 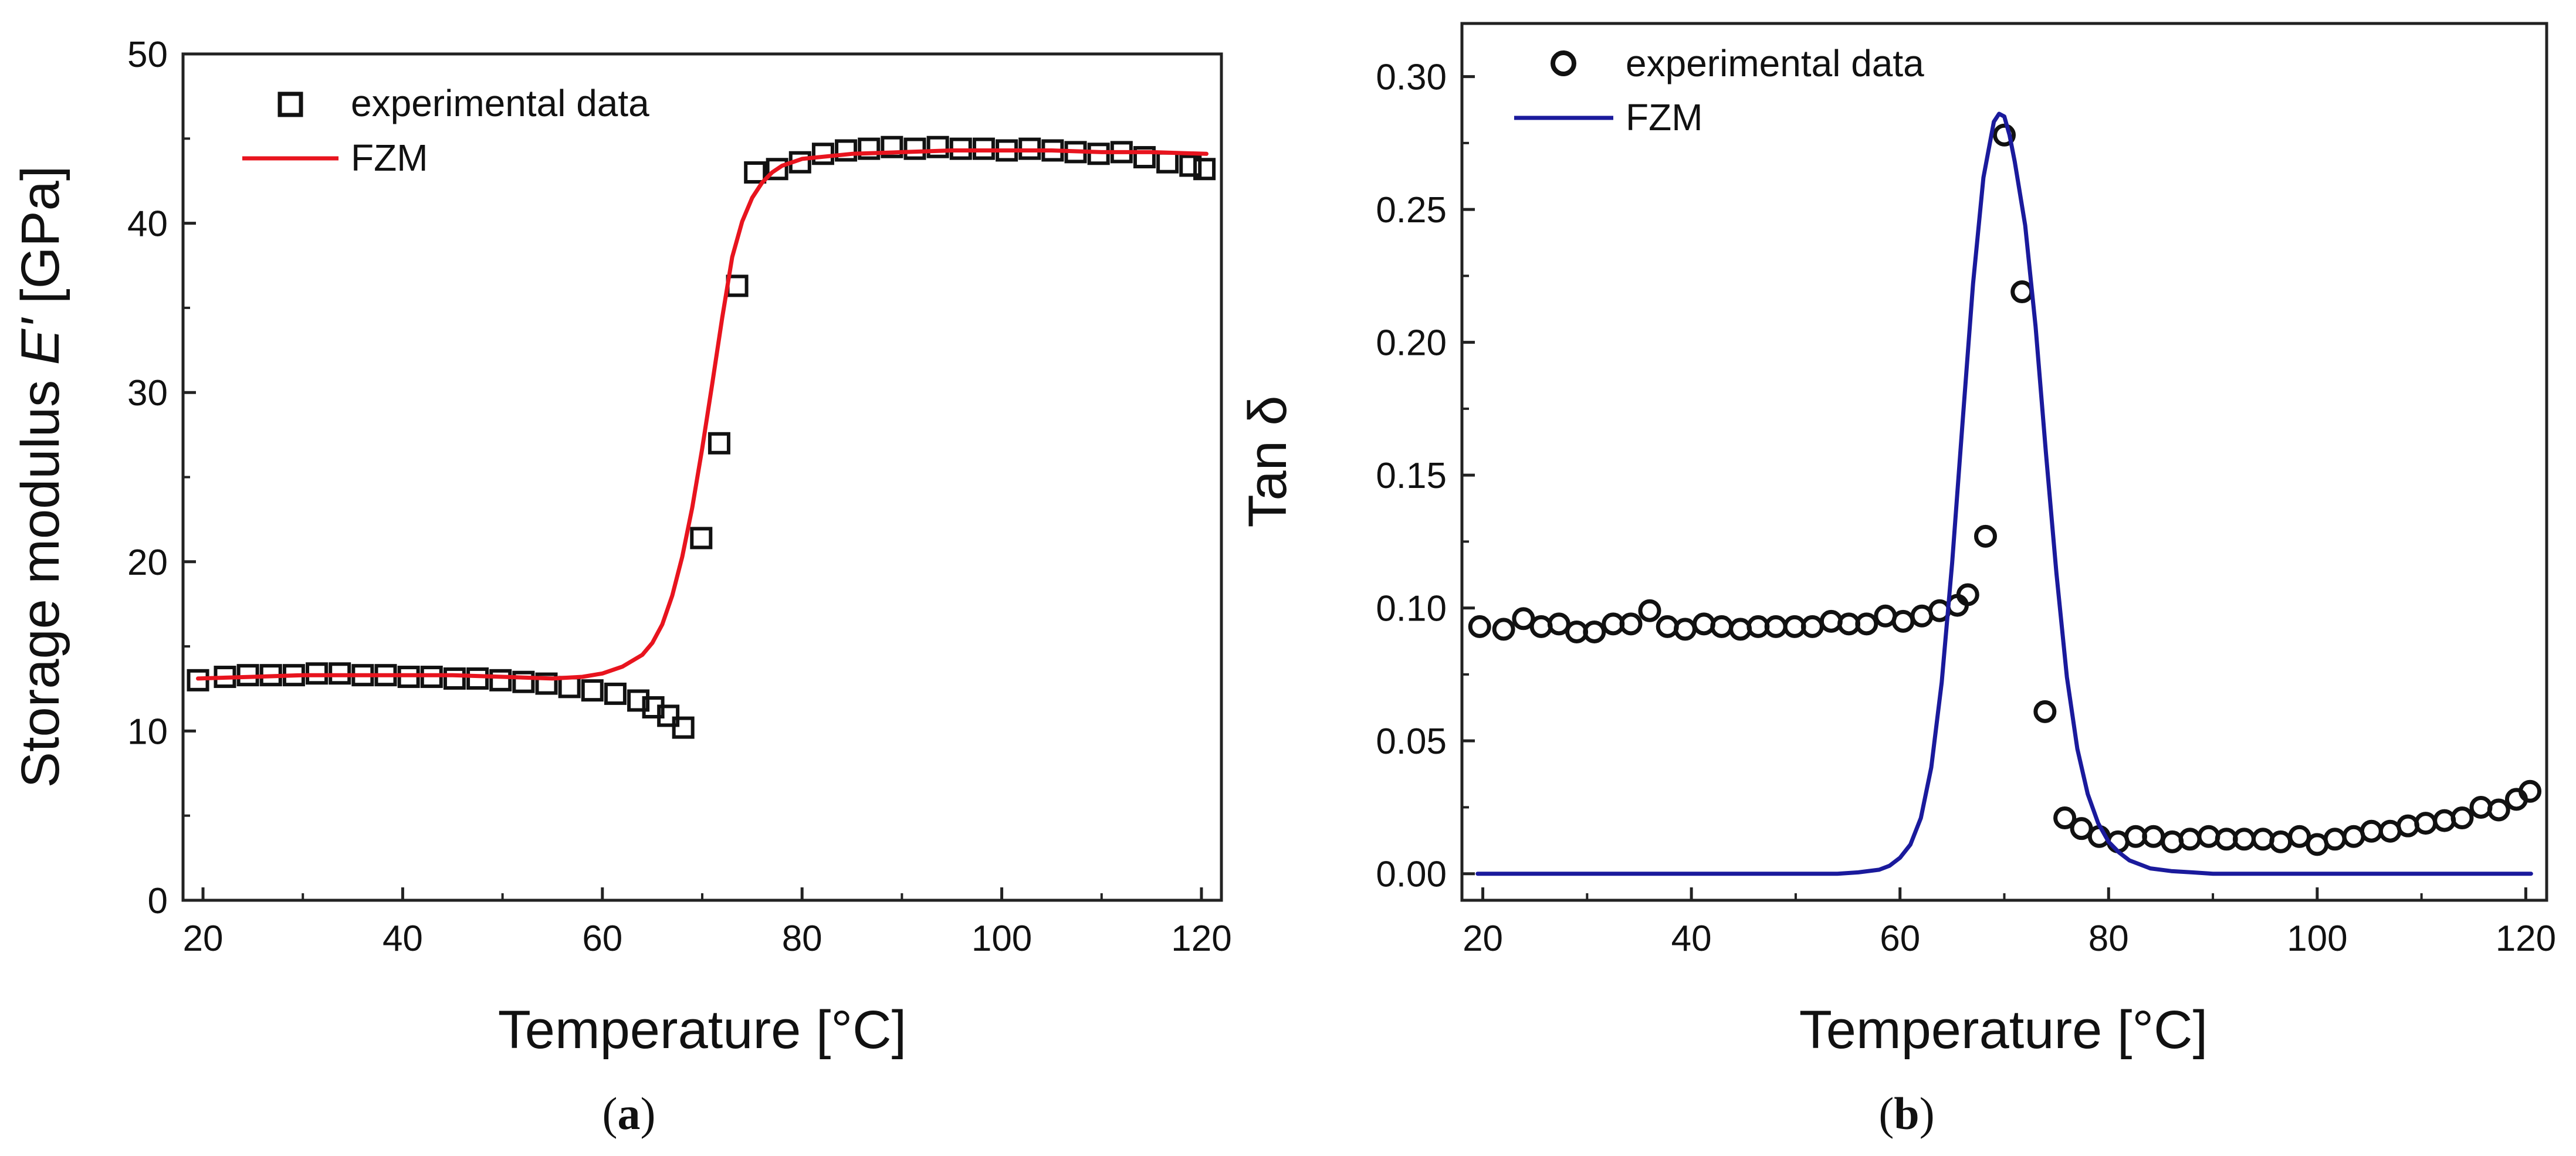 I want to click on x-tick-label-b: 60, so click(x=1900, y=938).